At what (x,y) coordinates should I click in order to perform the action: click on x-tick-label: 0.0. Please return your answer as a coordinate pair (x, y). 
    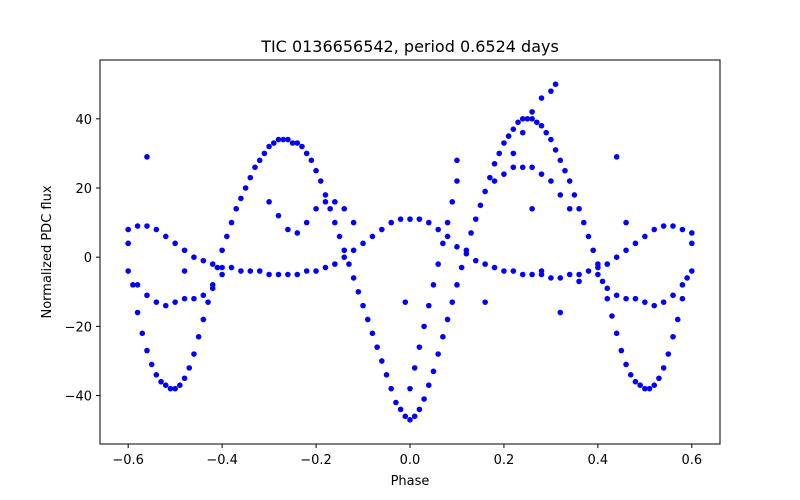
    Looking at the image, I should click on (410, 460).